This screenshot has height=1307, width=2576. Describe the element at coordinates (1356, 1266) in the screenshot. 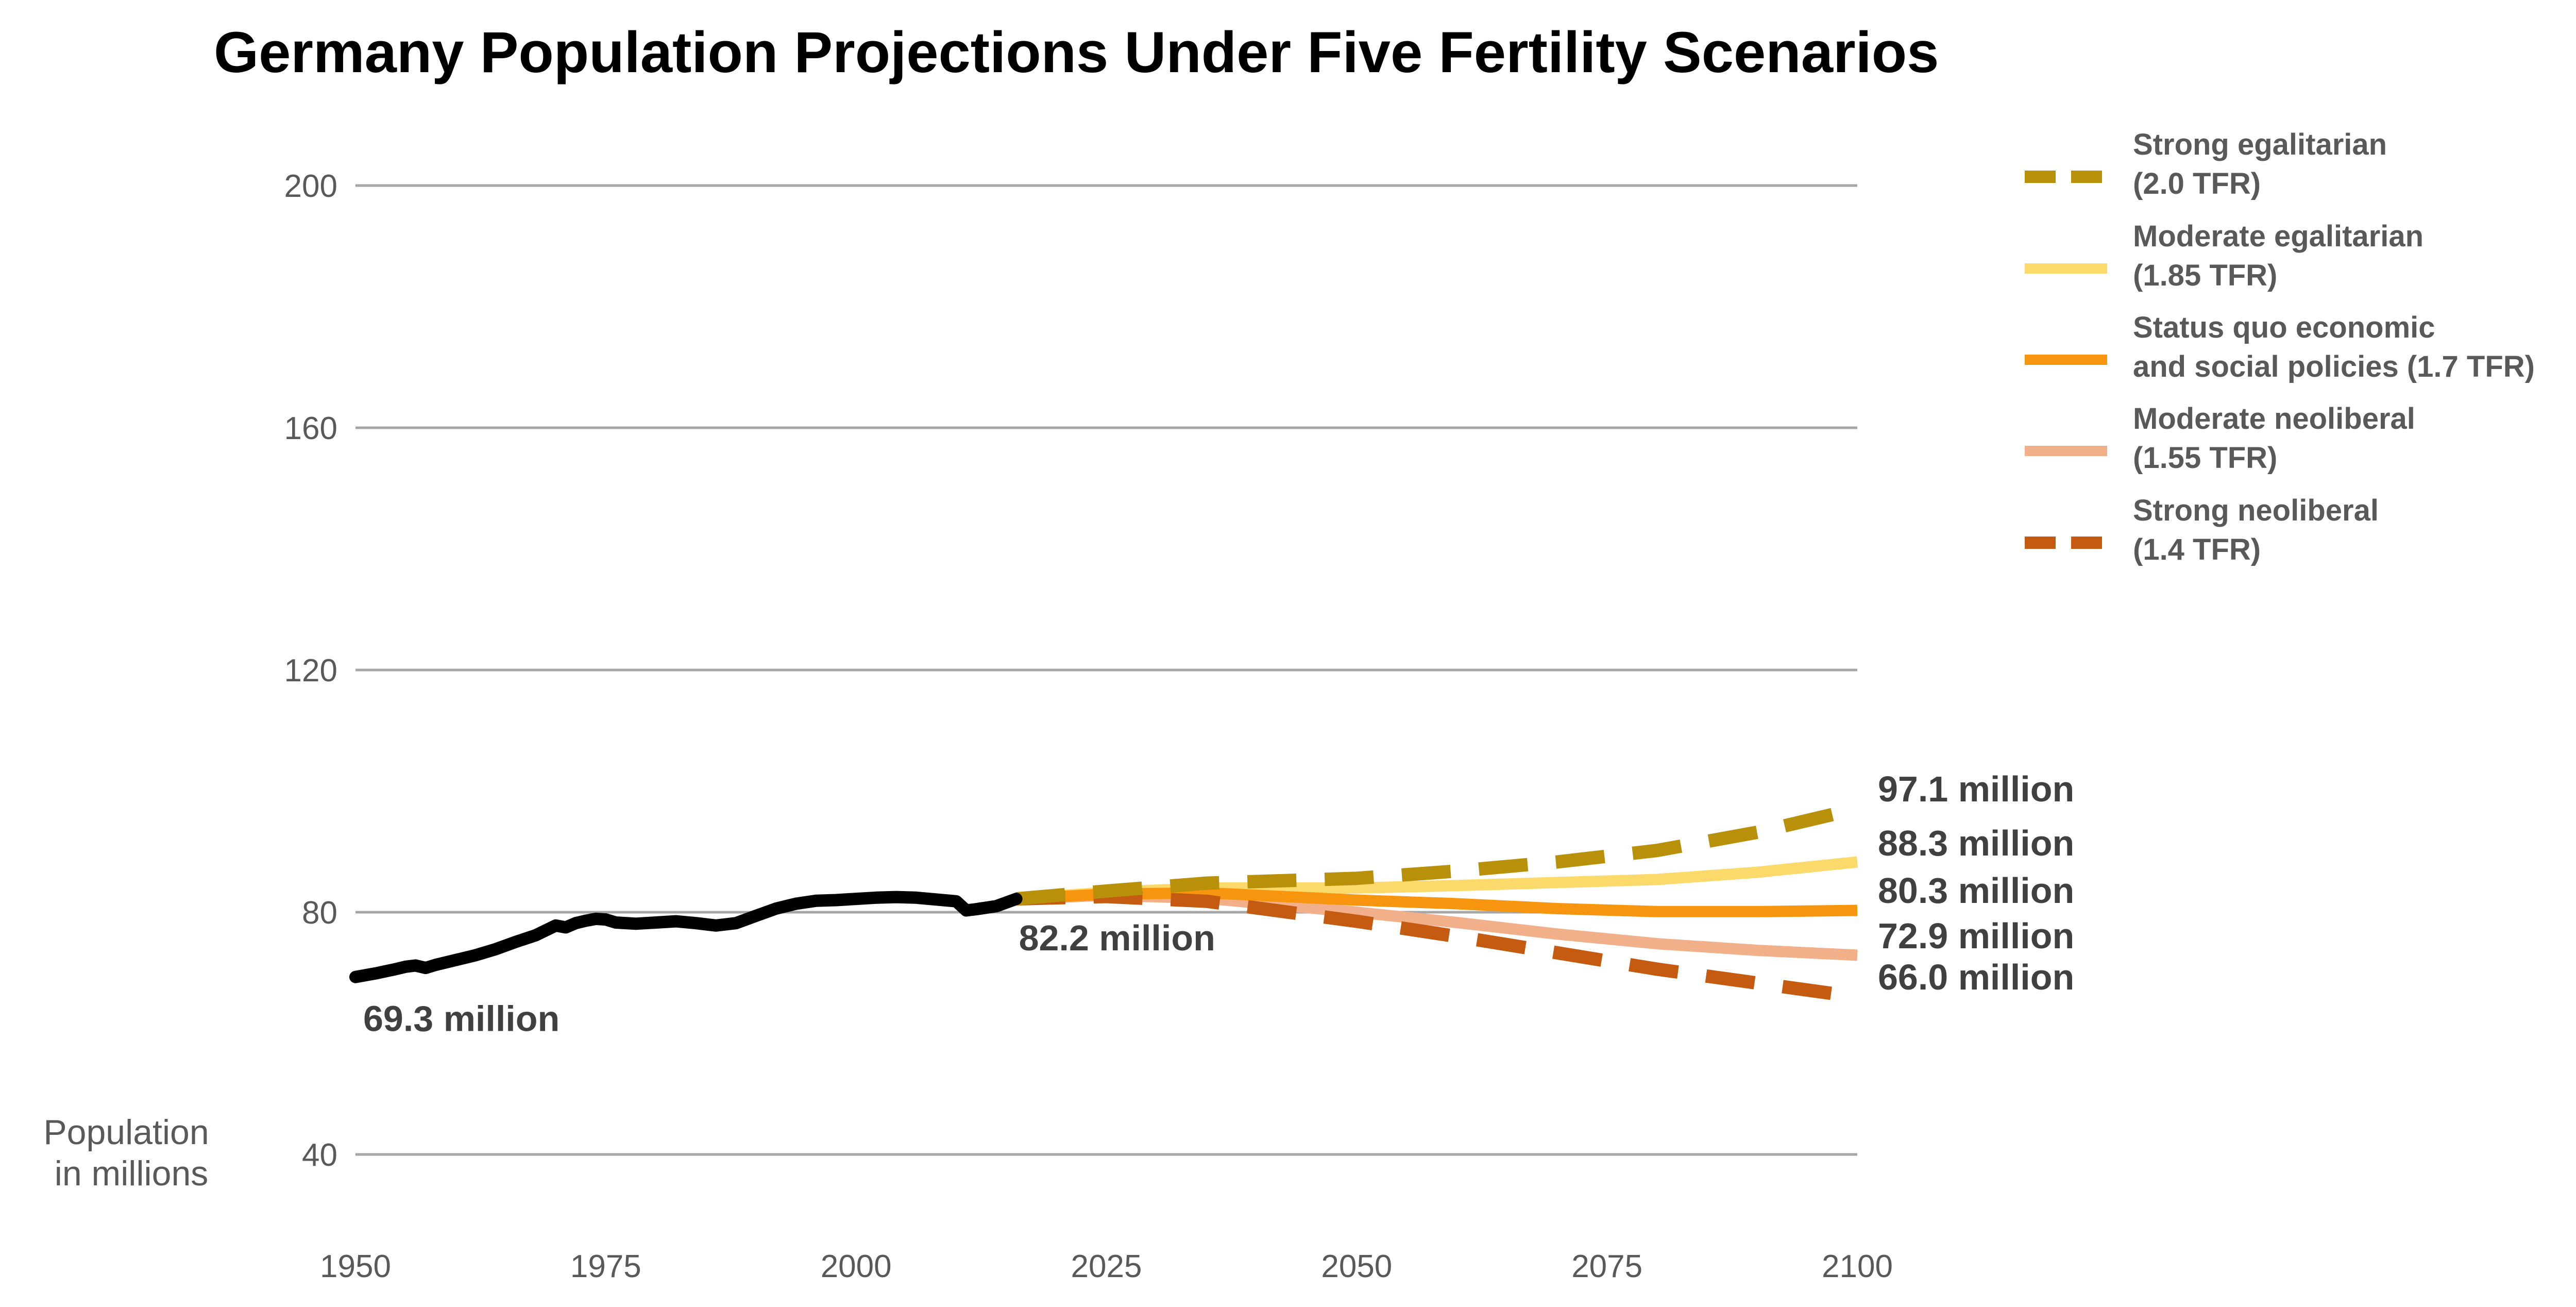

I see `x-tick-label: 2050` at that location.